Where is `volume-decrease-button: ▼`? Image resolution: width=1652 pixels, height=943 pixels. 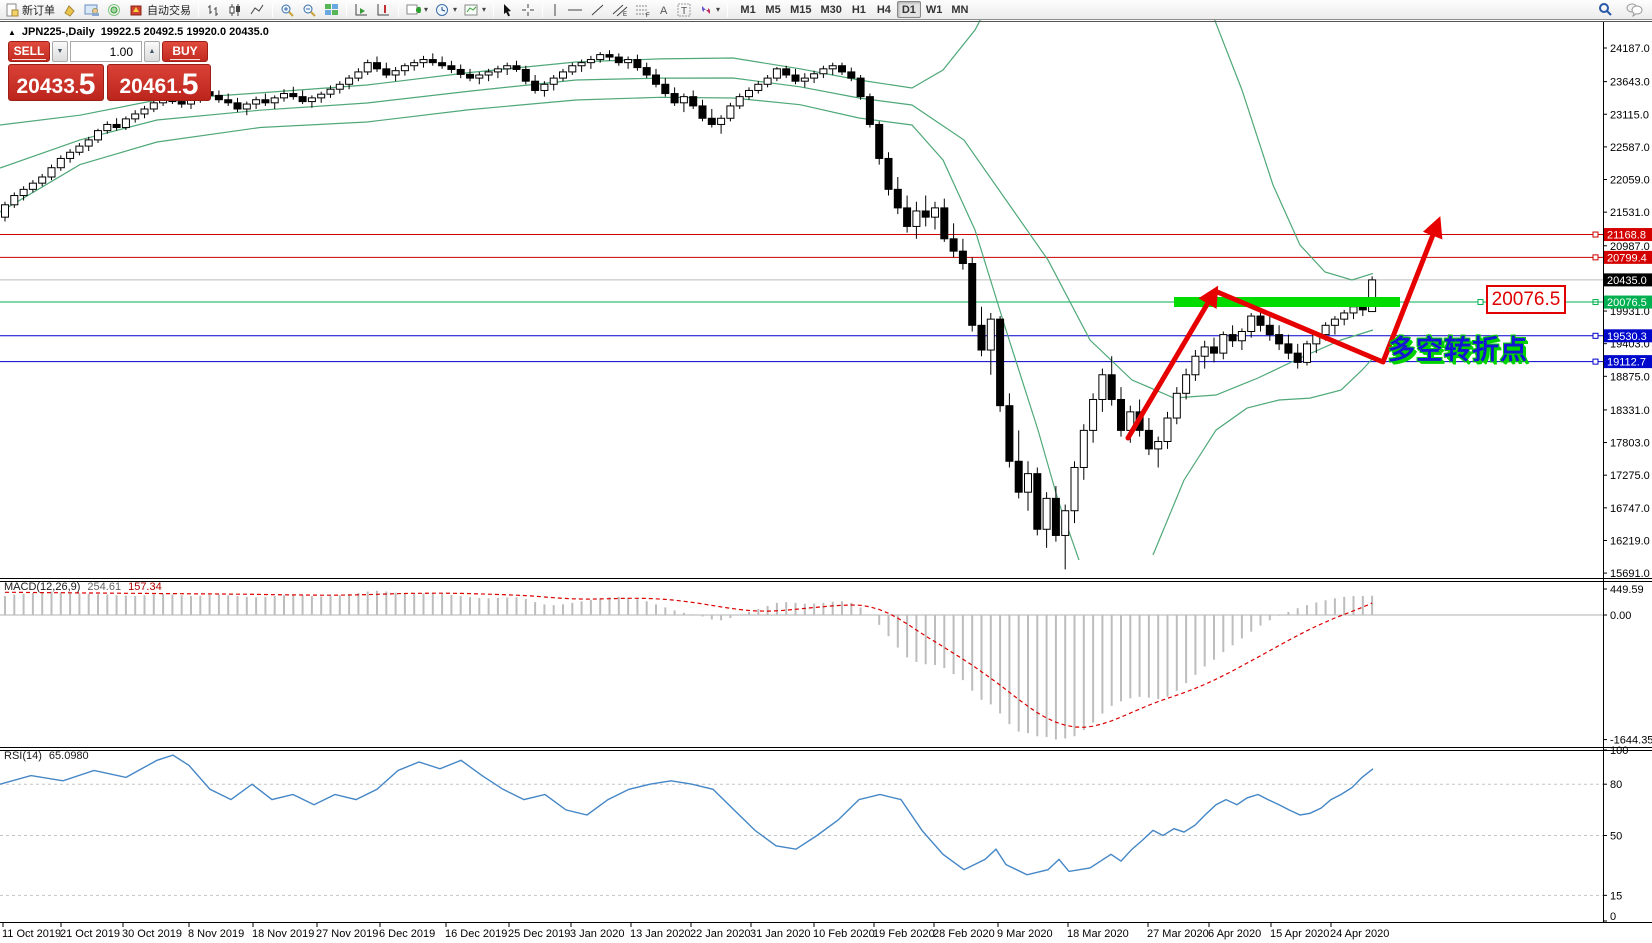 volume-decrease-button: ▼ is located at coordinates (60, 51).